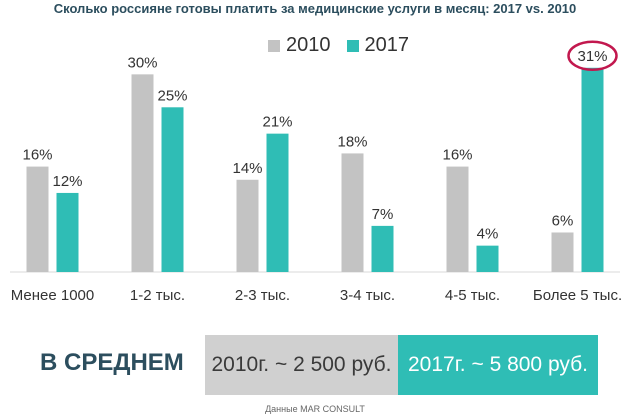 Image resolution: width=630 pixels, height=417 pixels. I want to click on source-note: Данные MAR CONSULT, so click(315, 409).